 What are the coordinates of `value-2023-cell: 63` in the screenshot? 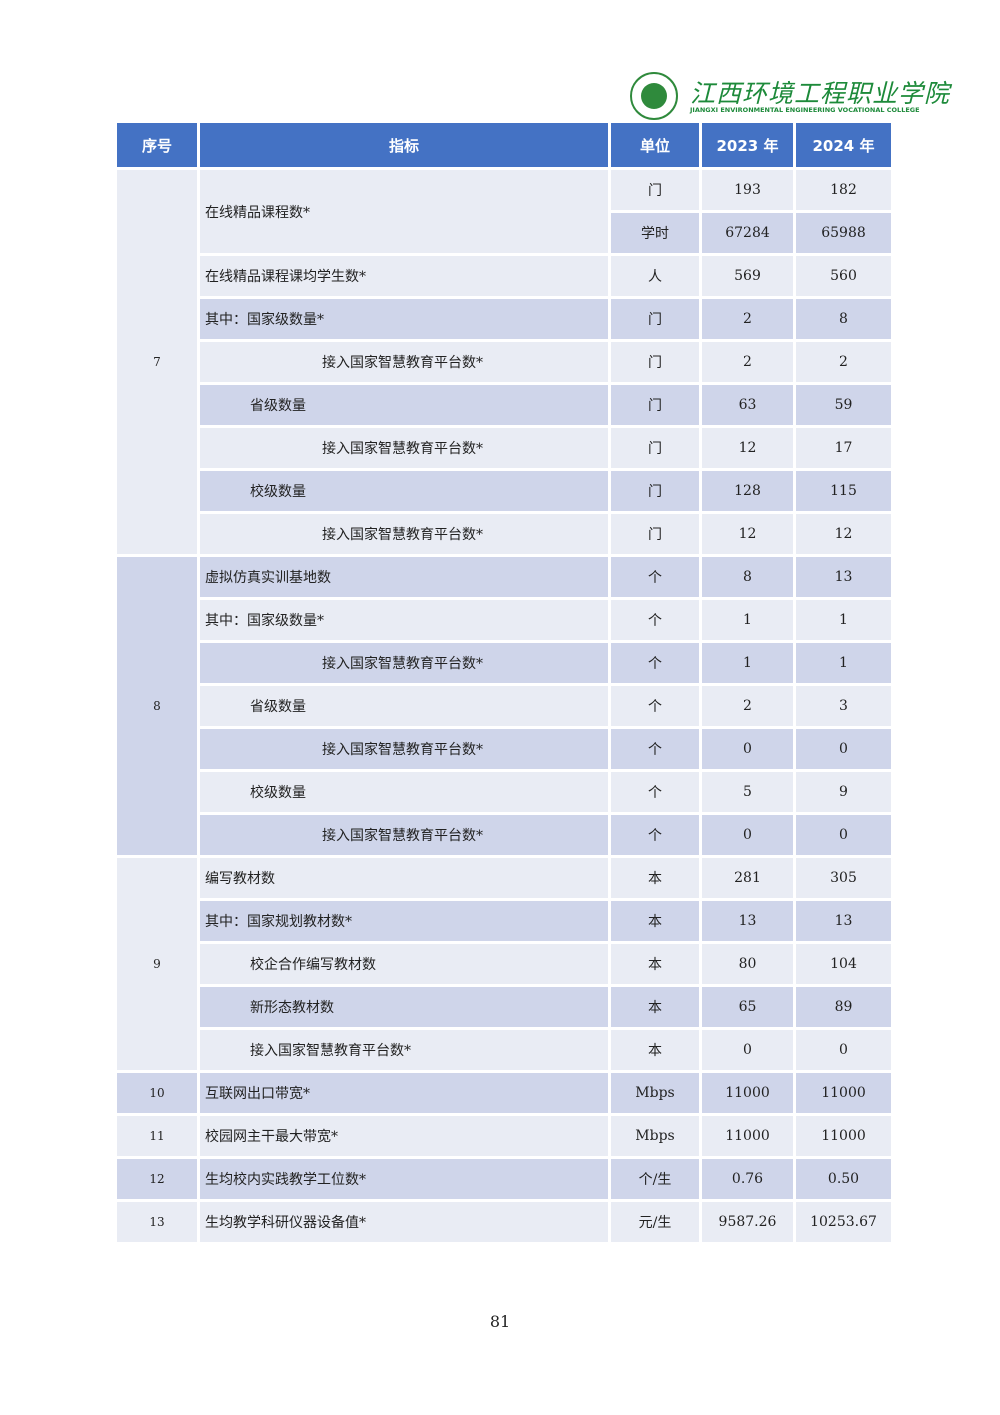 It's located at (747, 405).